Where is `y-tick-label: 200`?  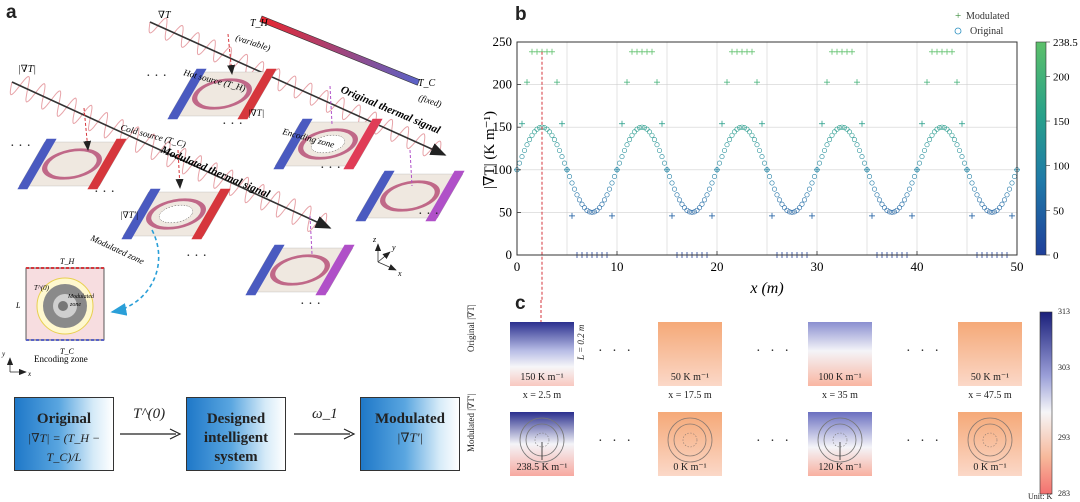 y-tick-label: 200 is located at coordinates (503, 84).